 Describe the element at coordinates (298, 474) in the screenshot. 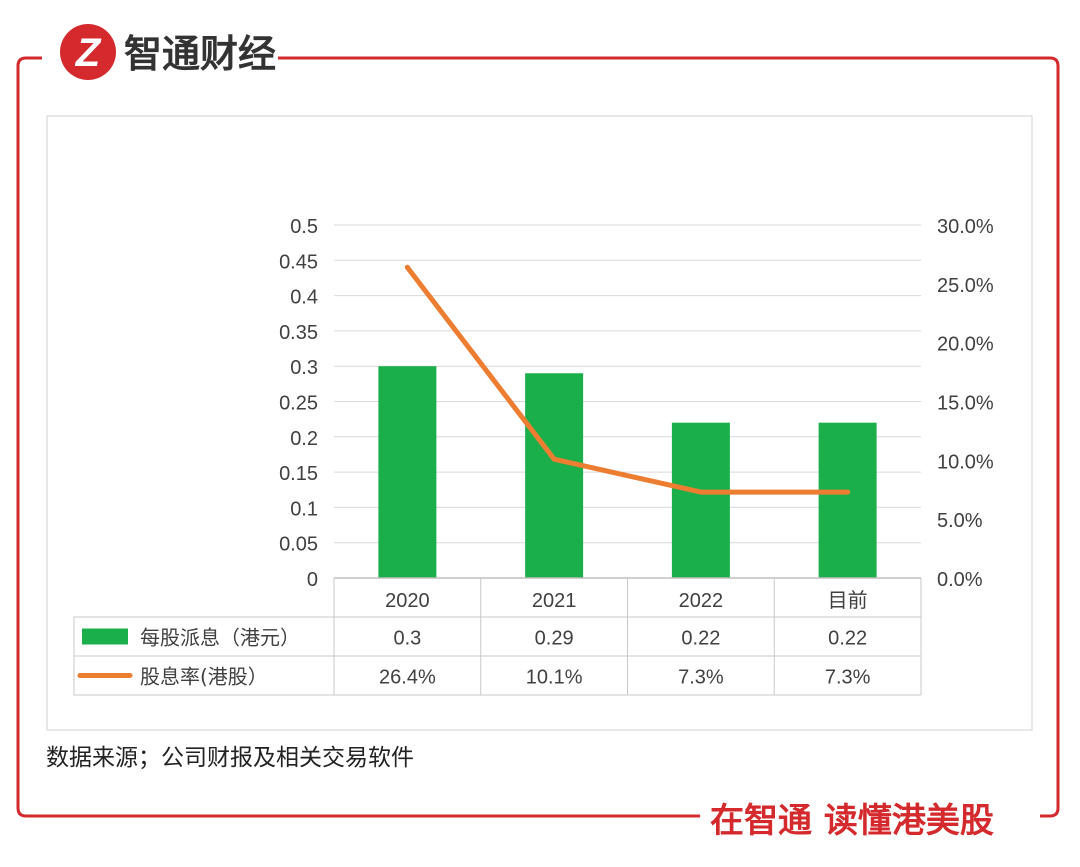

I see `y-left-tick-label: 0.15` at that location.